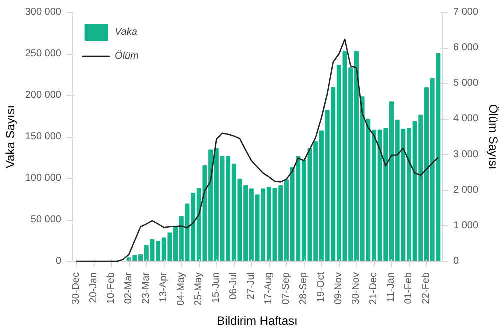 This screenshot has width=503, height=330. I want to click on y2-tick-label: 6 000, so click(466, 48).